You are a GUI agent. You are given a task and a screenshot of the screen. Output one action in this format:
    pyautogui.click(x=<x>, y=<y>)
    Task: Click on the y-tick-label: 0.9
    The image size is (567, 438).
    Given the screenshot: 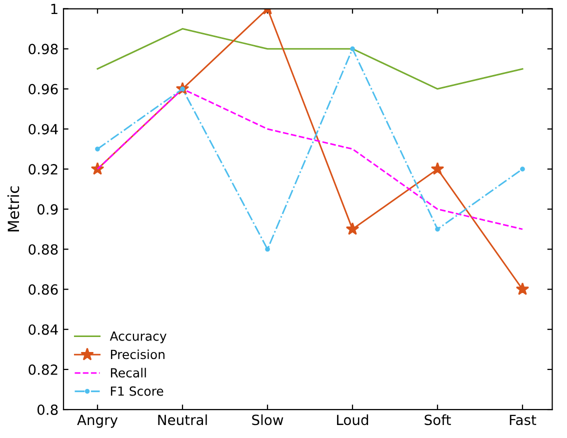 What is the action you would take?
    pyautogui.click(x=47, y=209)
    